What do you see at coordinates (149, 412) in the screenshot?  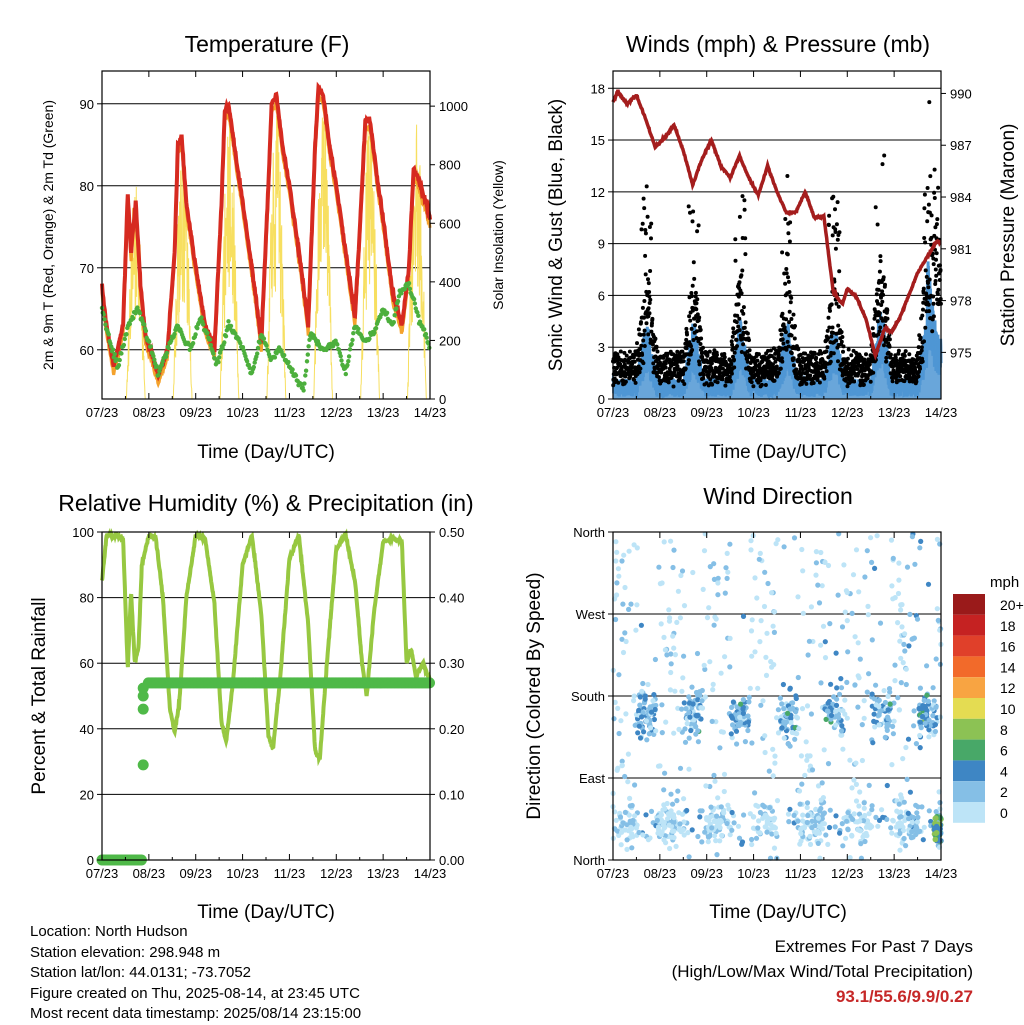 I see `x-tick-label: 08/23` at bounding box center [149, 412].